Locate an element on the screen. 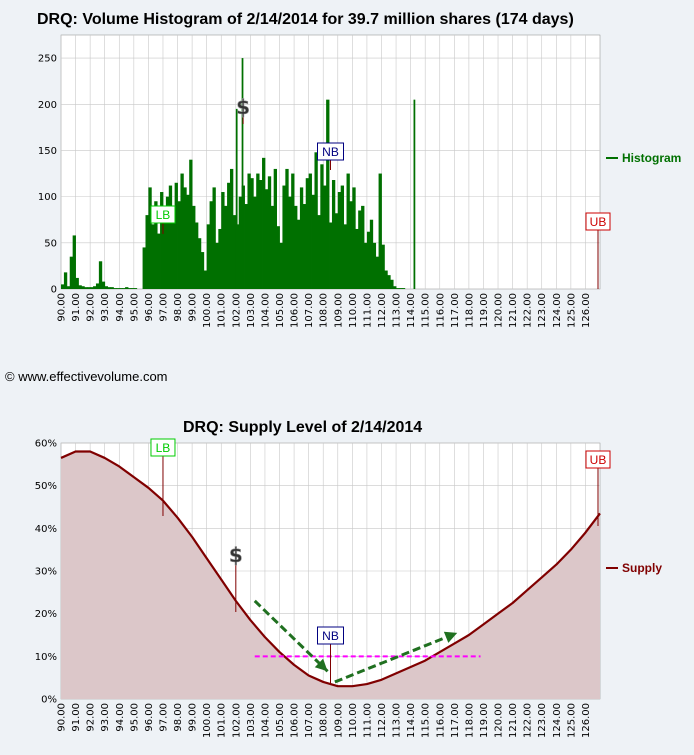 The image size is (694, 755). histogram-peak-bar is located at coordinates (236, 199).